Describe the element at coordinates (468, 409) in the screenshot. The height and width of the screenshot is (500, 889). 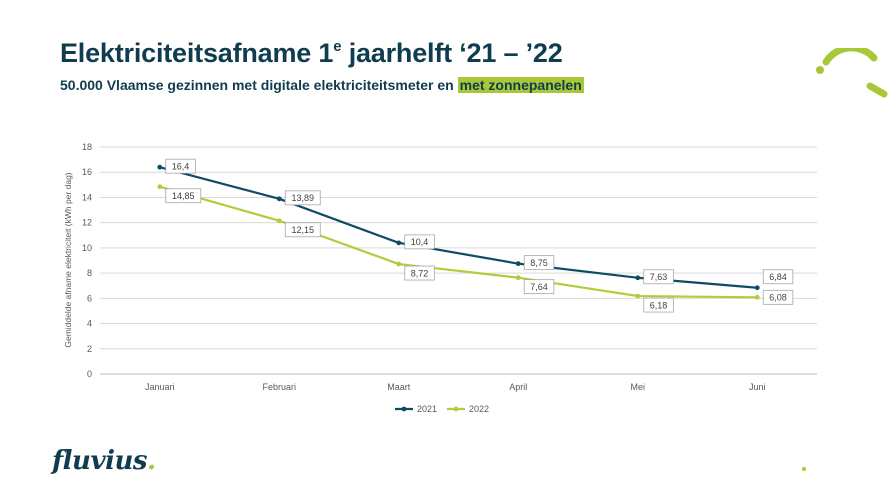
I see `legend-item-2022: 2022` at that location.